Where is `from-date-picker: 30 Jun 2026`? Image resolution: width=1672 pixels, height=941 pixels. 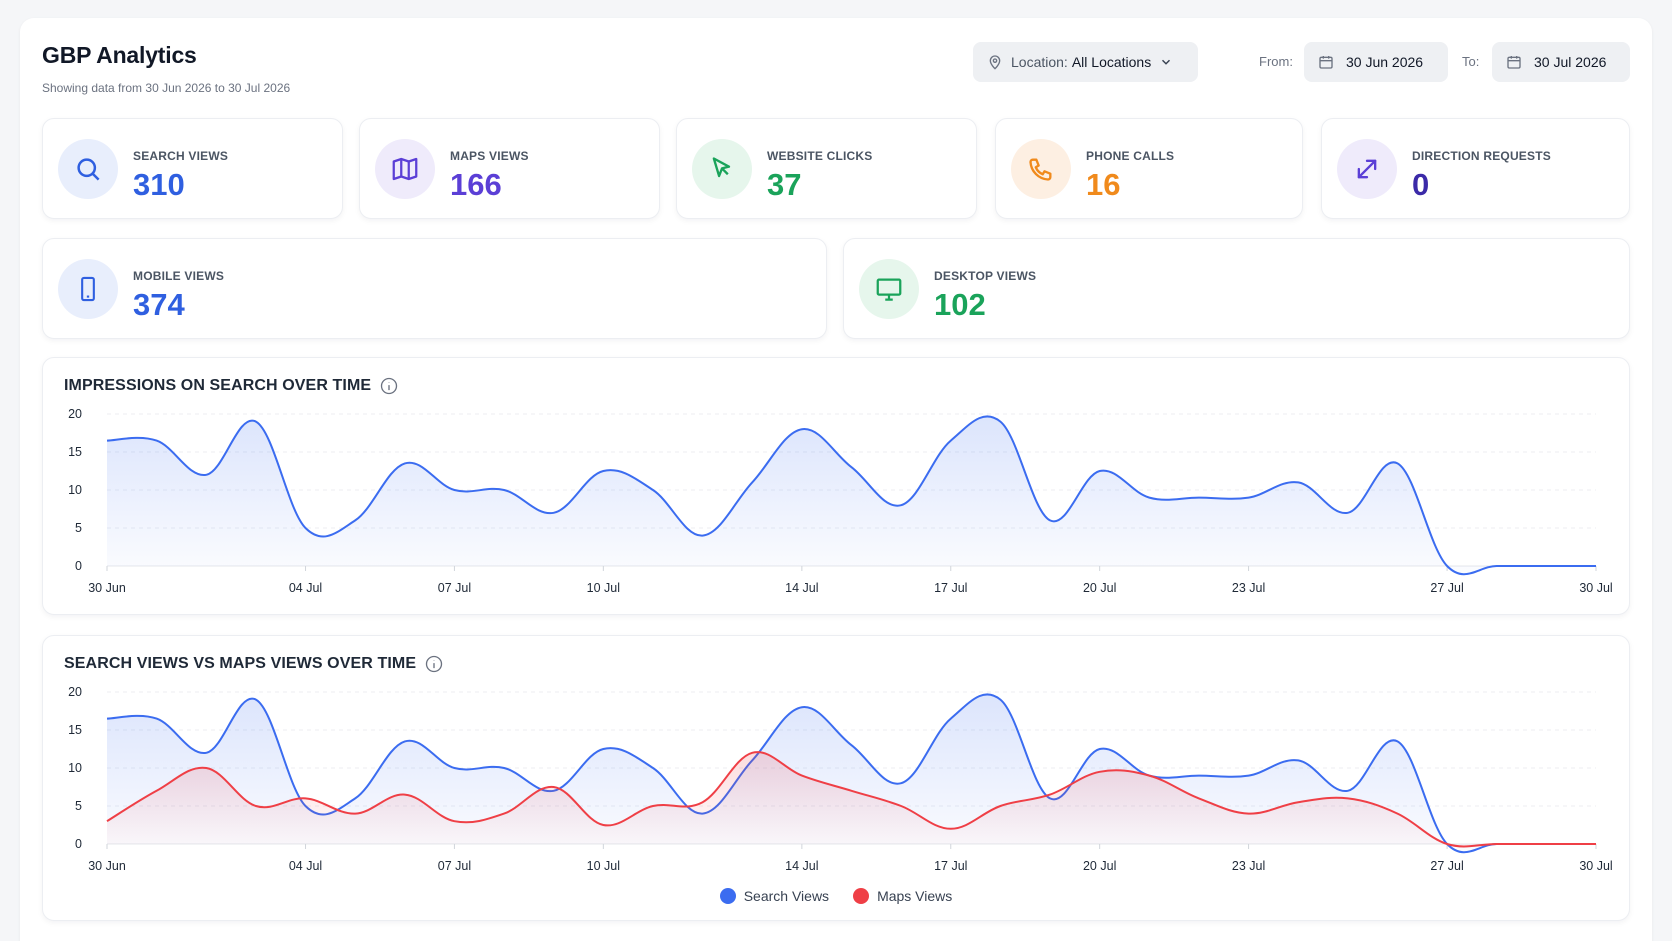
from-date-picker: 30 Jun 2026 is located at coordinates (1376, 62).